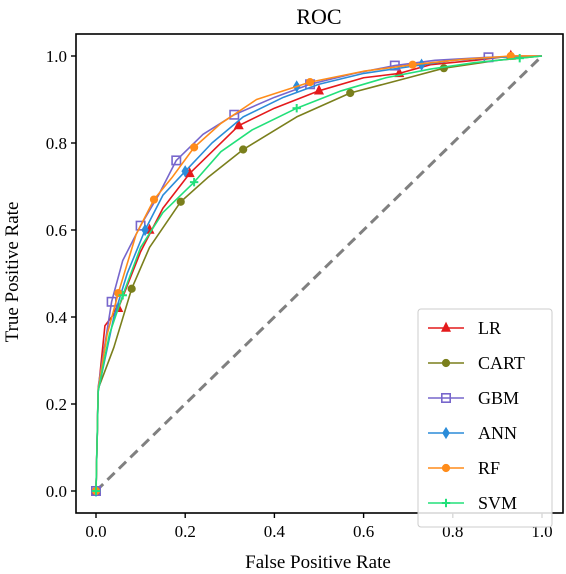  I want to click on legend-item-lr: LR, so click(464, 328).